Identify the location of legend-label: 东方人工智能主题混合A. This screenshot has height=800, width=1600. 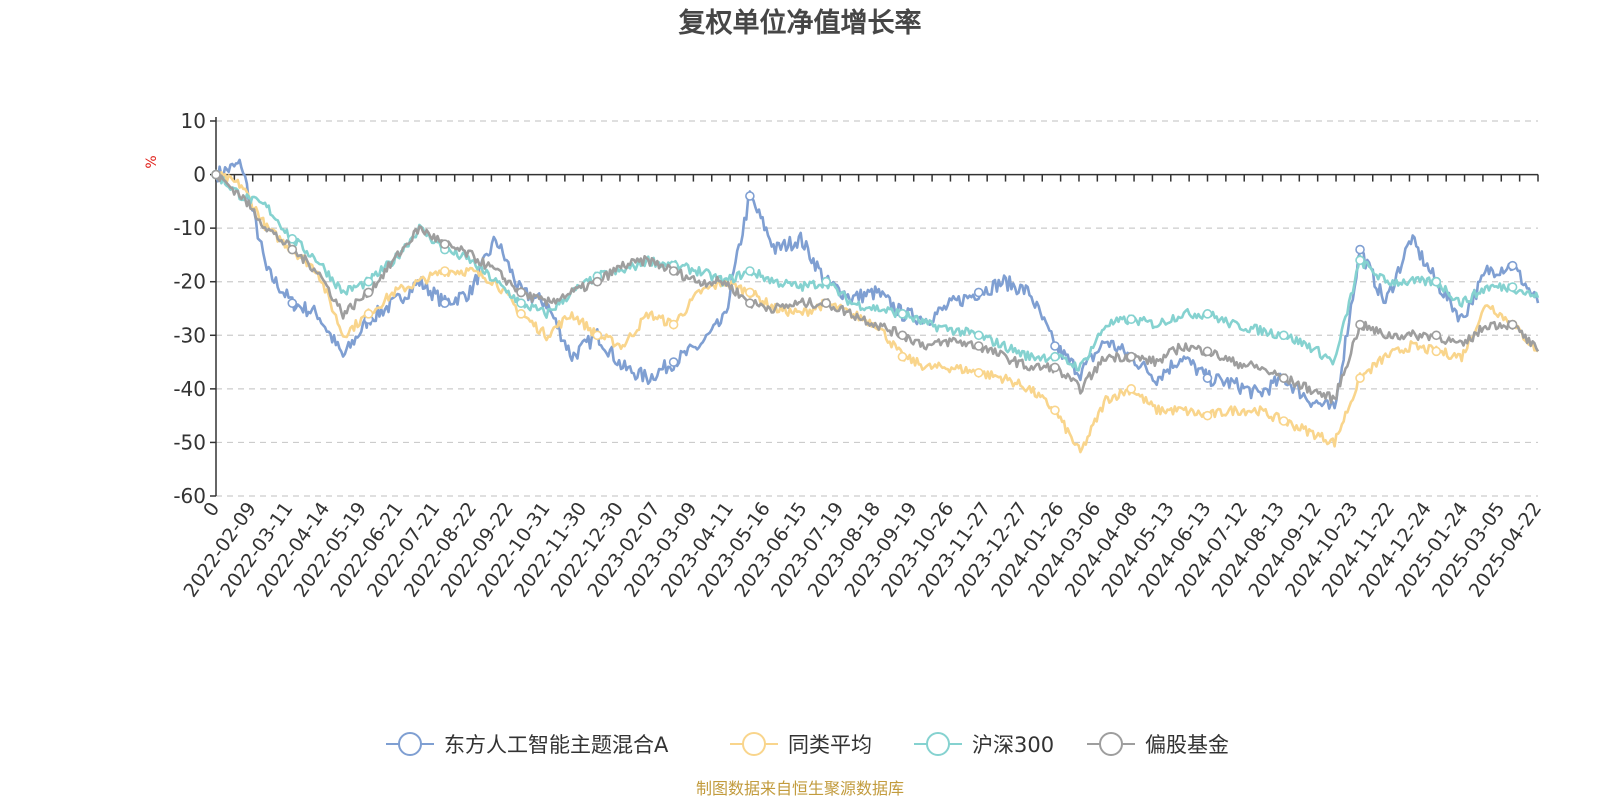
(556, 745).